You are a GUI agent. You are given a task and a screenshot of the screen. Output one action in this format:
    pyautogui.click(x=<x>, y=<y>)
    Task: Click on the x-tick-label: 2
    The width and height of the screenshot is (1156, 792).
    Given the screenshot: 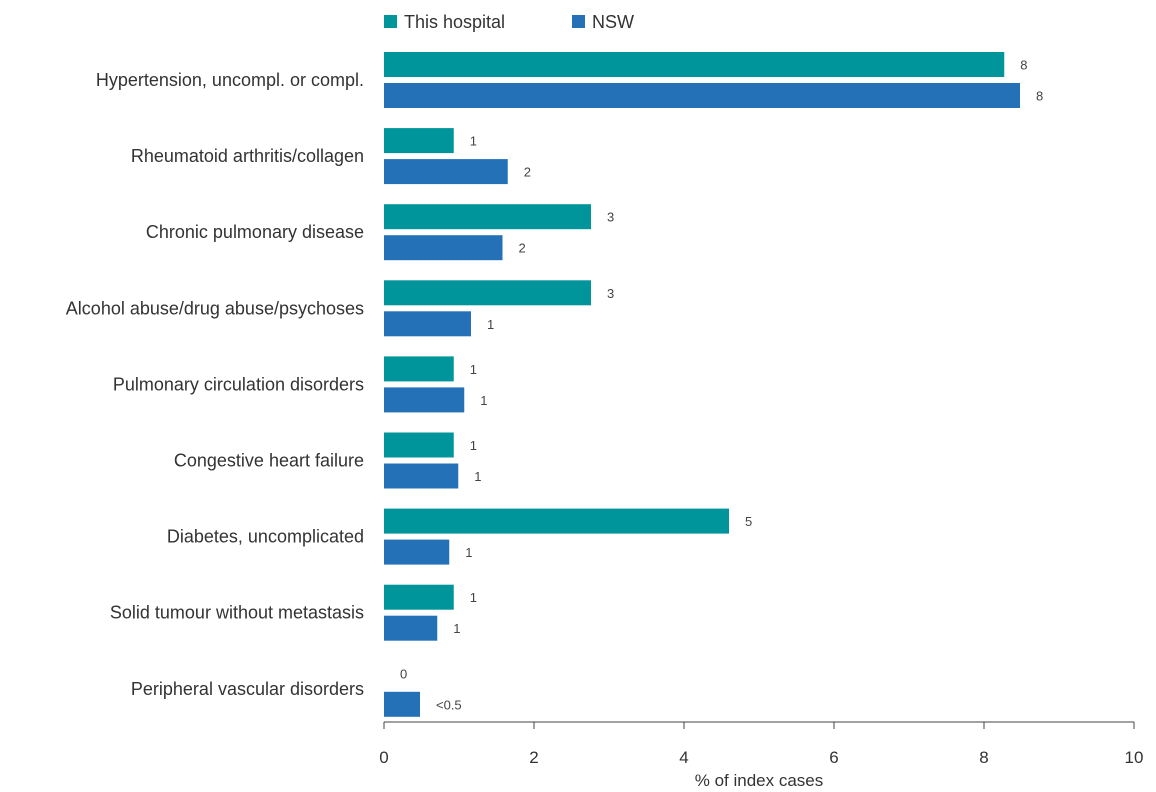 What is the action you would take?
    pyautogui.click(x=533, y=757)
    